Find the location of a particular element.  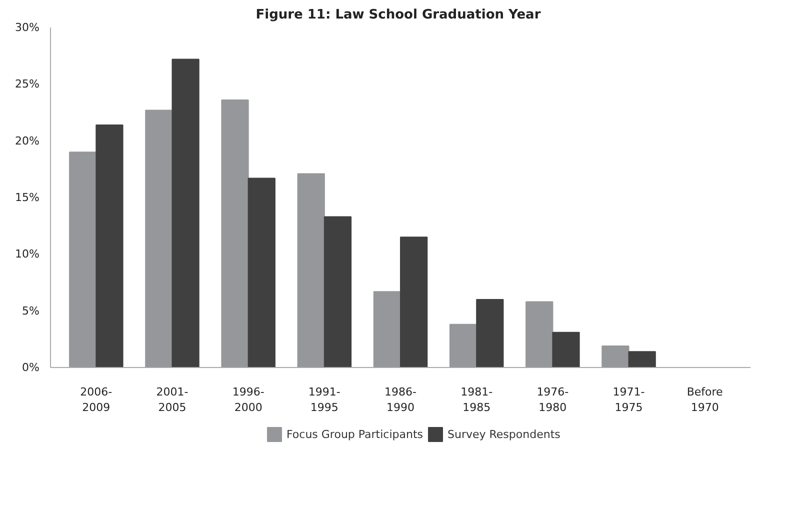

x-tick-label: 1991- 1995 is located at coordinates (324, 400).